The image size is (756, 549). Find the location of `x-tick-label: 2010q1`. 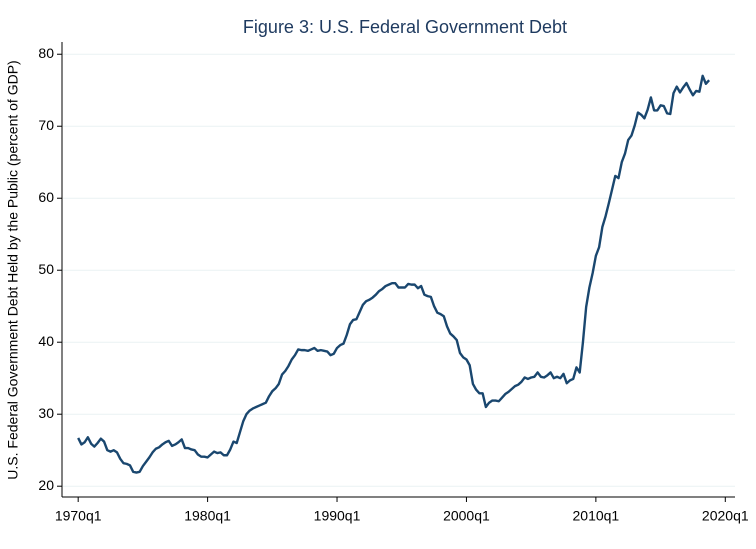

x-tick-label: 2010q1 is located at coordinates (596, 516).